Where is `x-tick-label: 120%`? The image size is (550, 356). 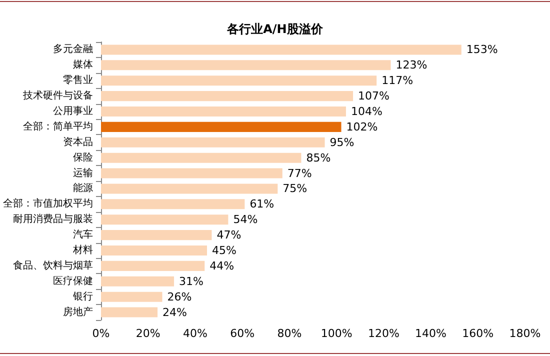 x-tick-label: 120% is located at coordinates (384, 333).